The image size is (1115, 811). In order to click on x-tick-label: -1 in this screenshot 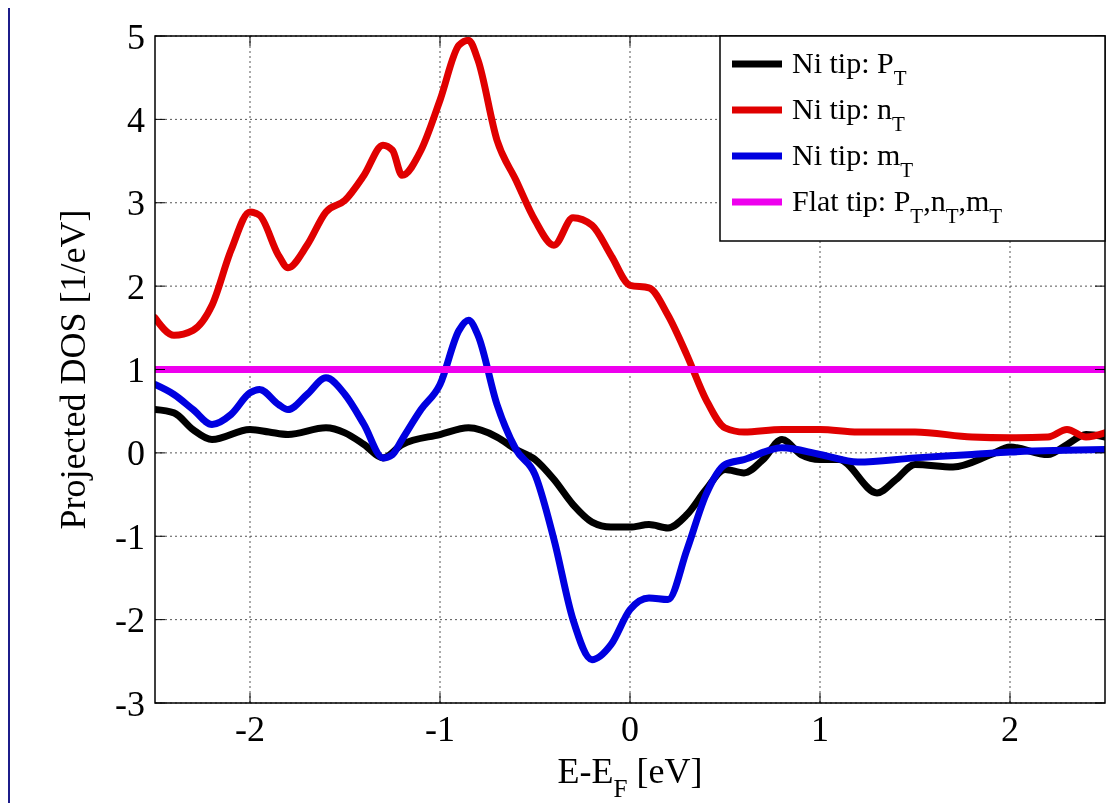, I will do `click(440, 729)`.